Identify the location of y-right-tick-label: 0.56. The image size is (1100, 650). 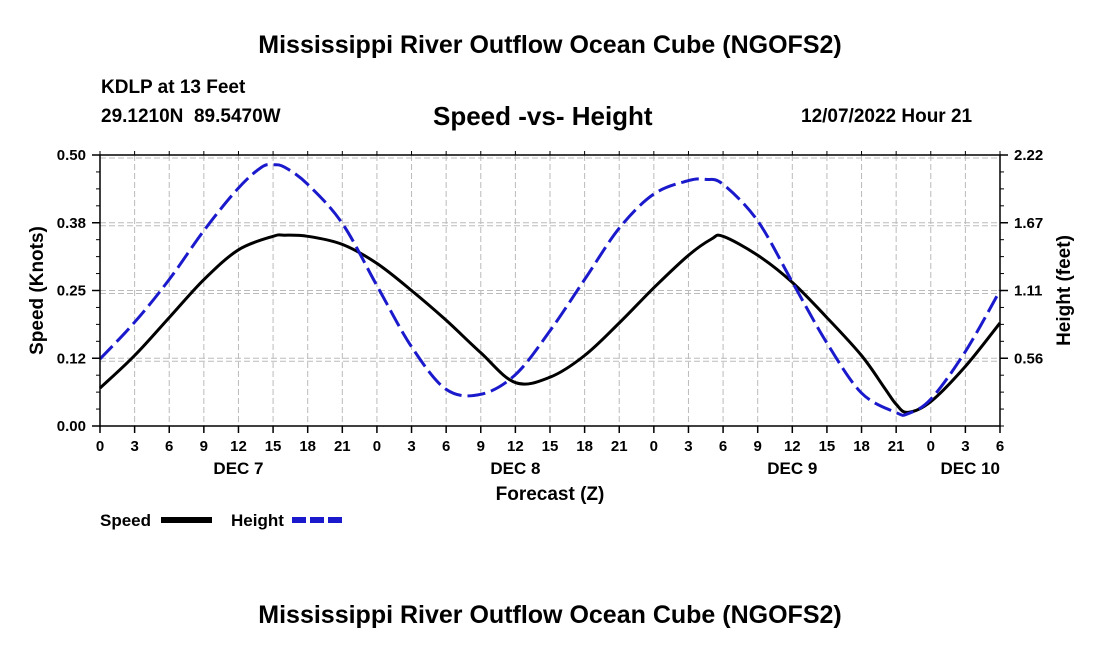
(1028, 358).